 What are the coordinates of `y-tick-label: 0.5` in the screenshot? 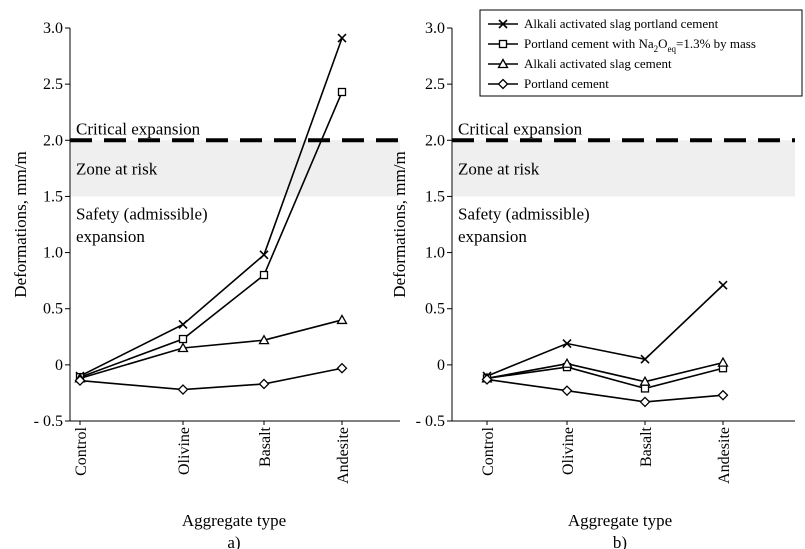 It's located at (435, 309).